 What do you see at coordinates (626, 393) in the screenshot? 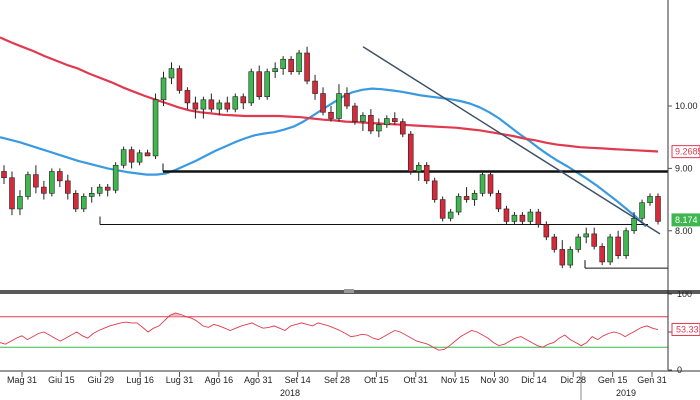
I see `year-label: 2019` at bounding box center [626, 393].